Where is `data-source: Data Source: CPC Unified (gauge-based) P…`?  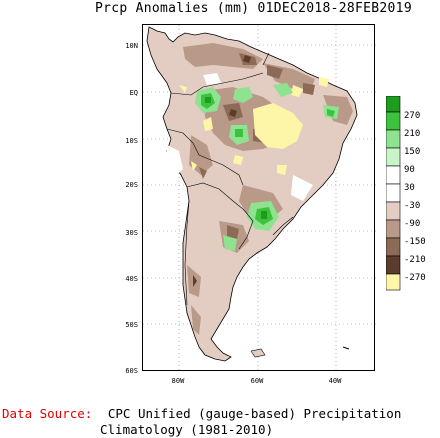
data-source: Data Source: CPC Unified (gauge-based) P… is located at coordinates (202, 421).